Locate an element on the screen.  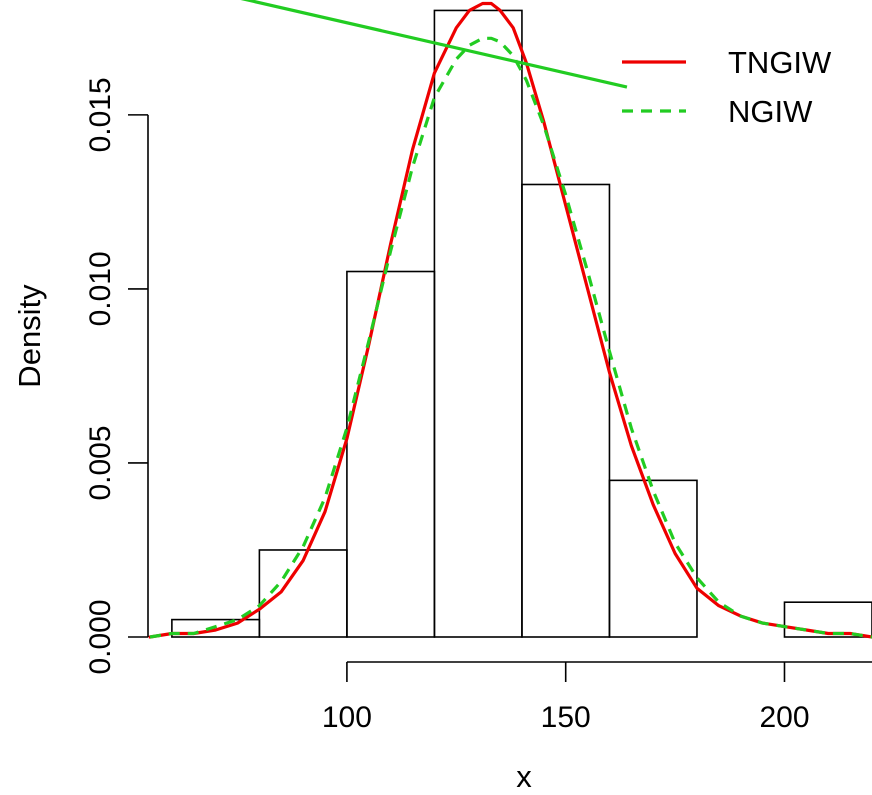
legend-label-tngiw: TNGIW is located at coordinates (780, 62).